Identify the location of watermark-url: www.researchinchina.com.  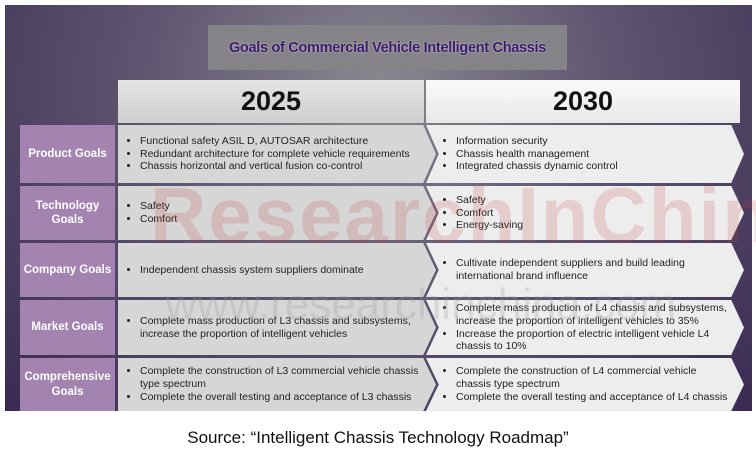
(421, 304).